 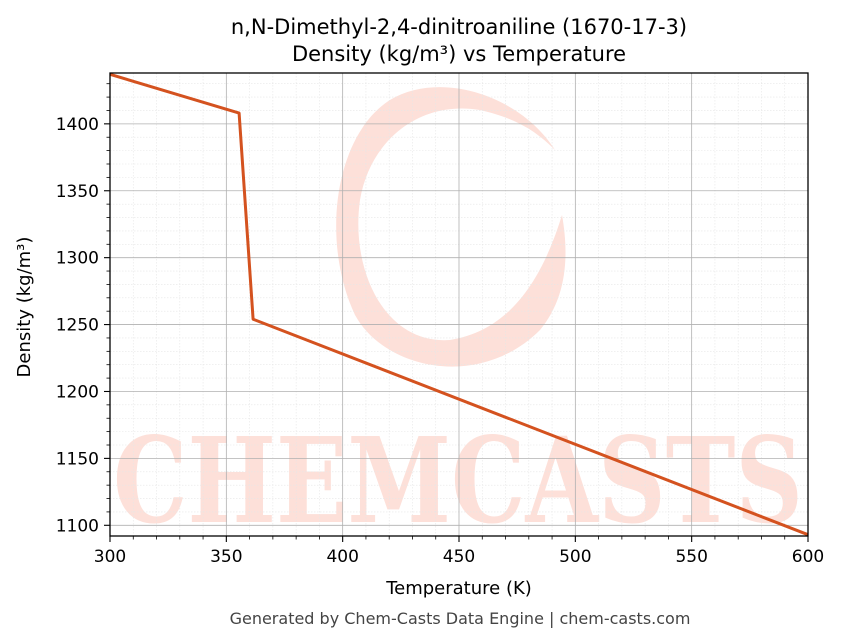 I want to click on x-axis-label: Temperature (K), so click(x=458, y=588).